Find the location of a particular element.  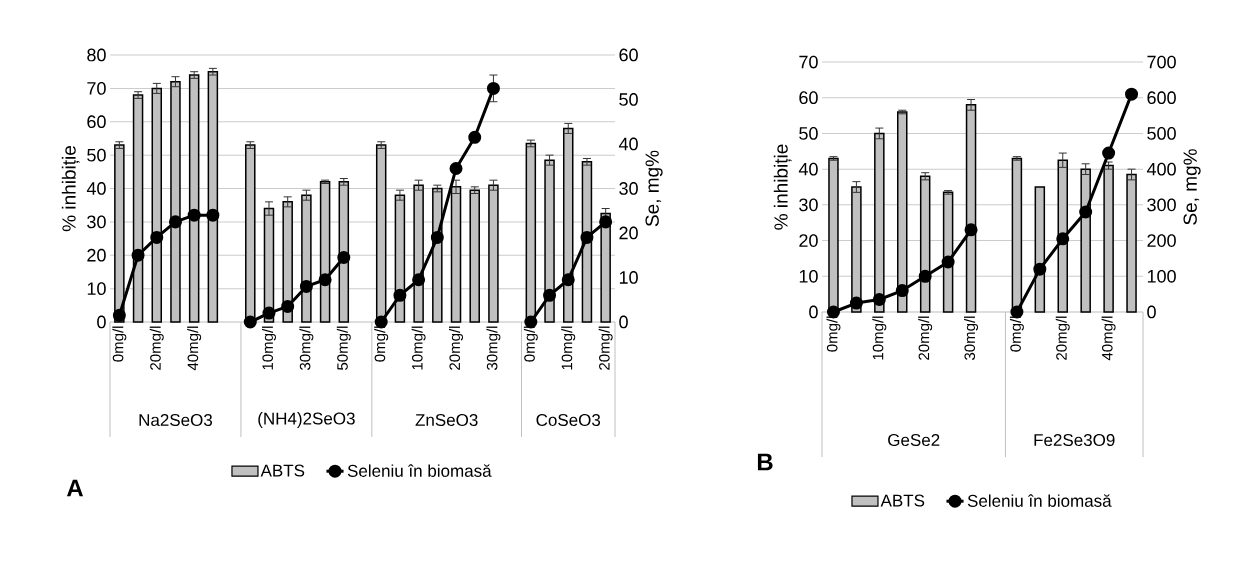

y2-tick-label: 100 is located at coordinates (1161, 276).